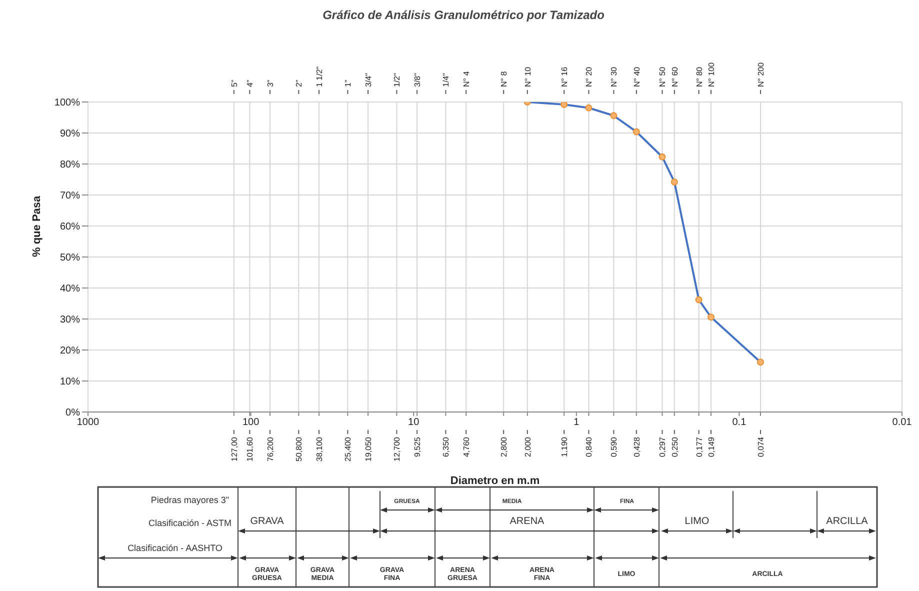 The image size is (919, 591). What do you see at coordinates (369, 449) in the screenshot?
I see `text: 19,050` at bounding box center [369, 449].